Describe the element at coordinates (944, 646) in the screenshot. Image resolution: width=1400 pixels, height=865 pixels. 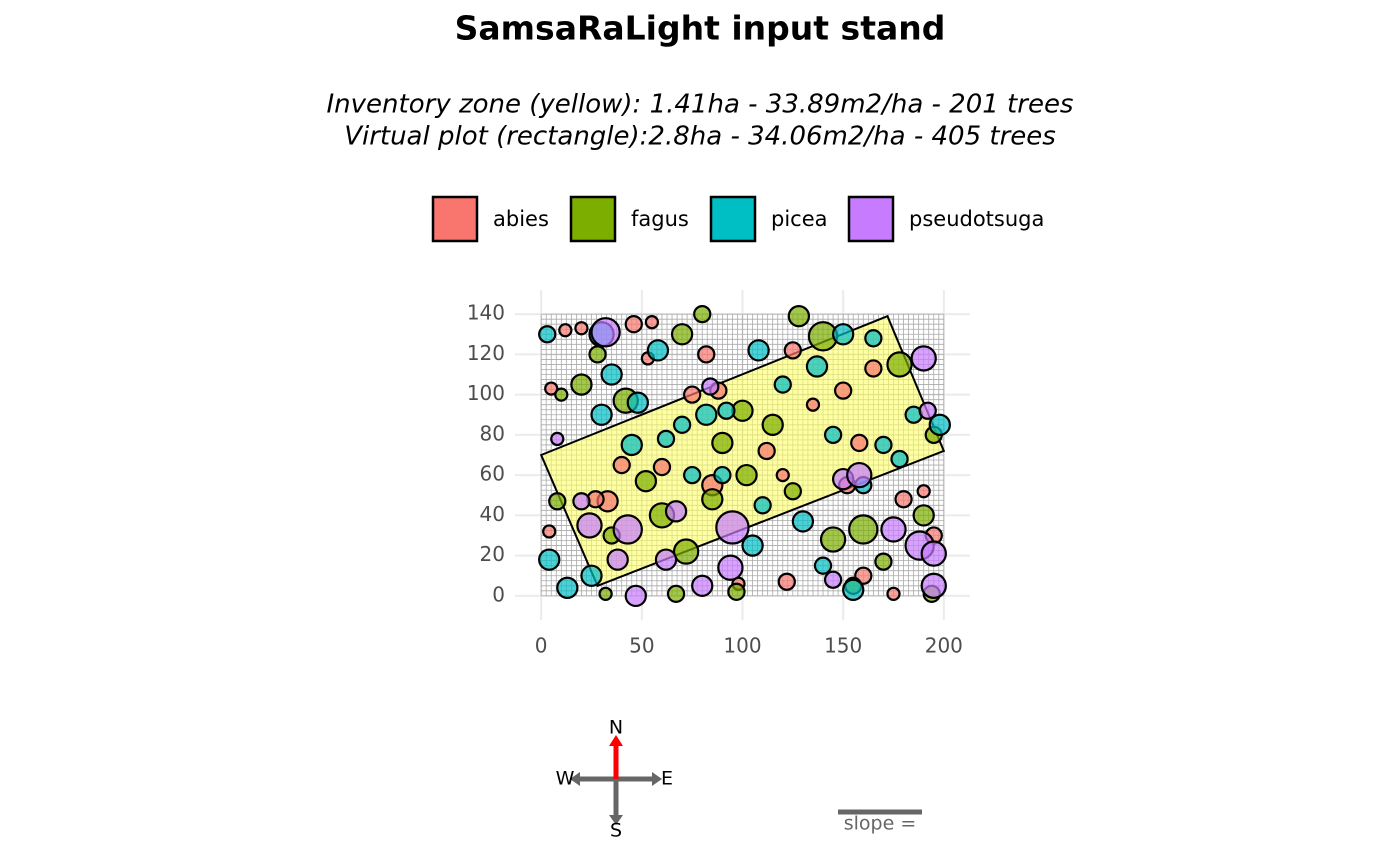
I see `x-tick-label: 200` at that location.